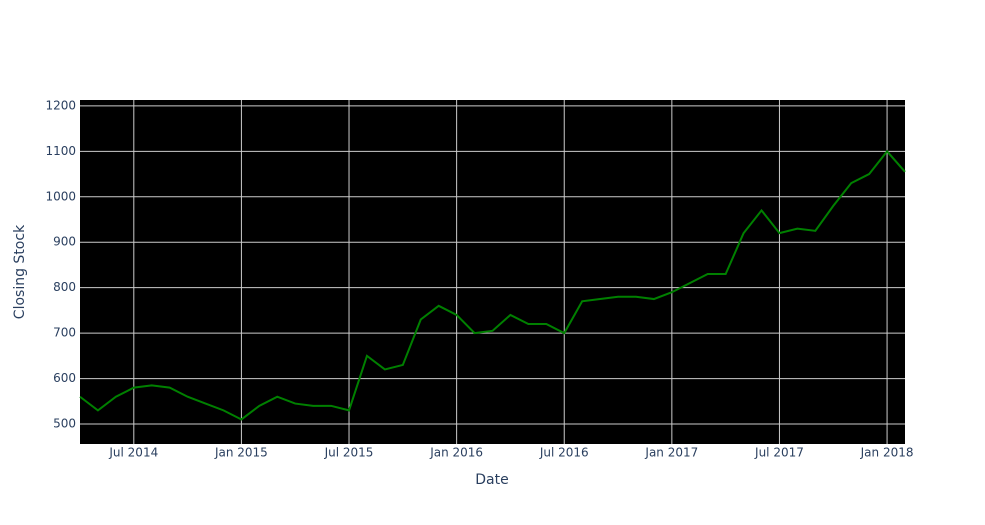 This screenshot has width=985, height=525. Describe the element at coordinates (779, 453) in the screenshot. I see `x-tick-label: Jul 2017` at that location.